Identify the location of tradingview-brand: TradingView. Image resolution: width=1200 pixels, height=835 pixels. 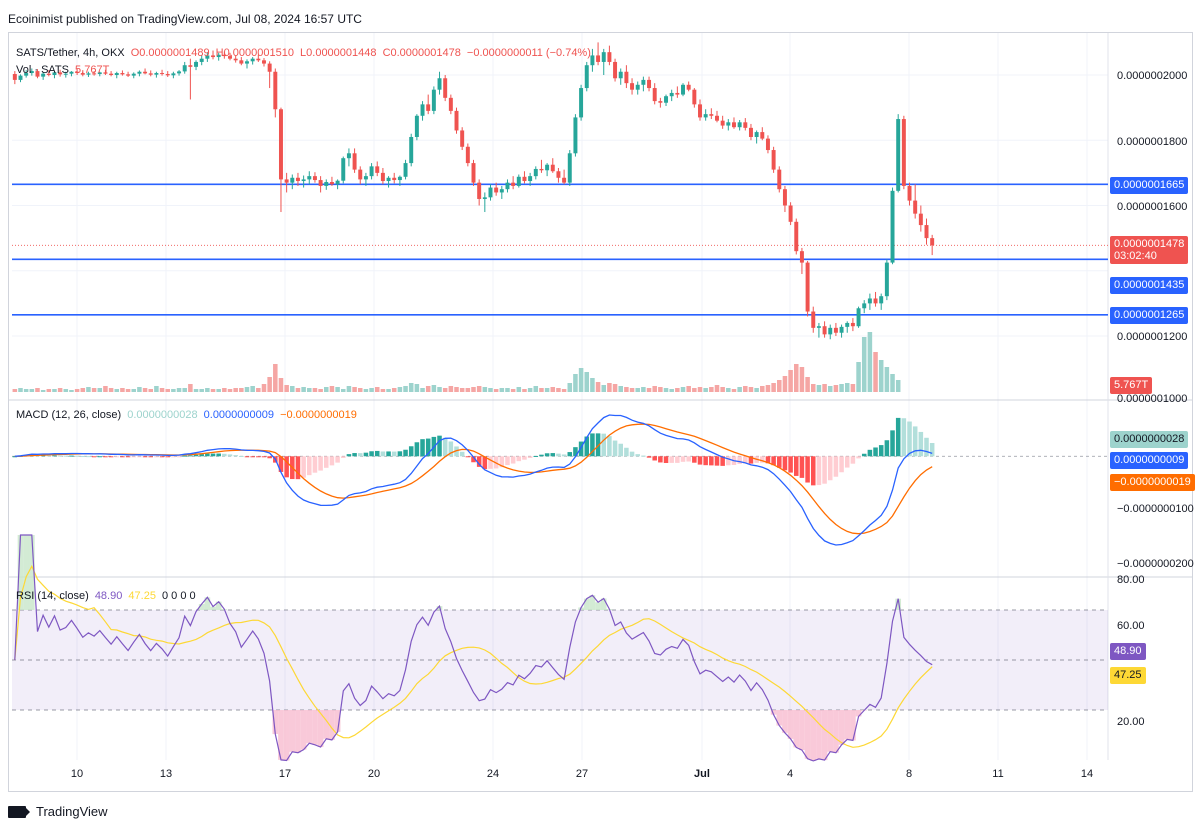
(58, 811).